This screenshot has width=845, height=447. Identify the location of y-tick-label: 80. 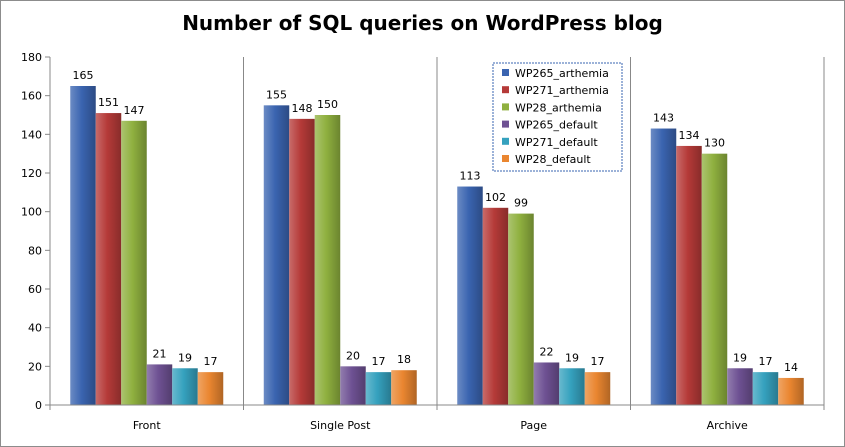
(35, 250).